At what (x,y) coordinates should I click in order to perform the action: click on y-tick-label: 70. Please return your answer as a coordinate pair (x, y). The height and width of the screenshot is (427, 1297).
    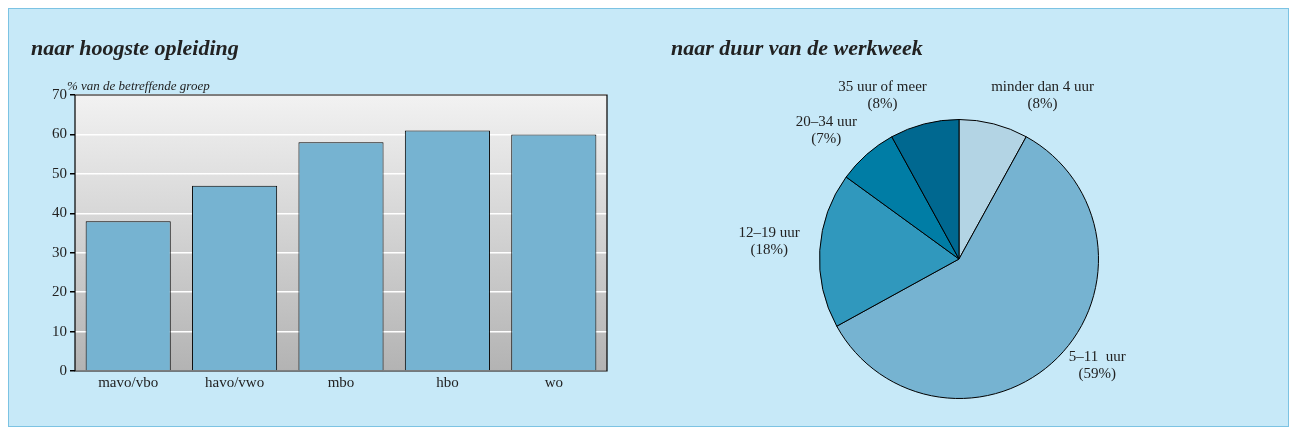
    Looking at the image, I should click on (59, 93).